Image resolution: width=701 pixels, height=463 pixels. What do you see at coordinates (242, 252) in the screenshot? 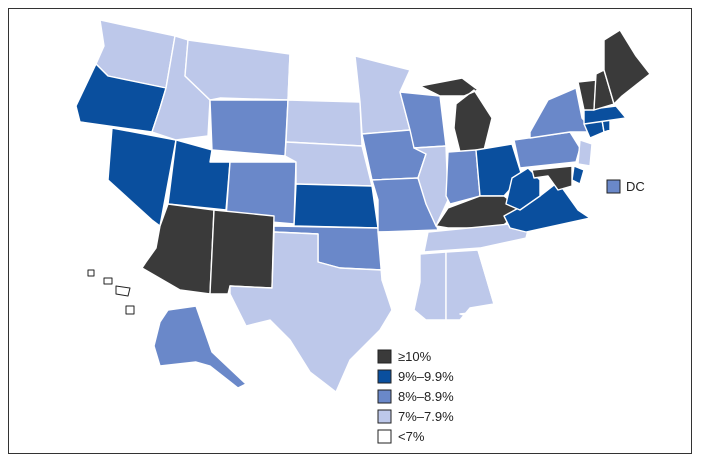
I see `state-nm` at bounding box center [242, 252].